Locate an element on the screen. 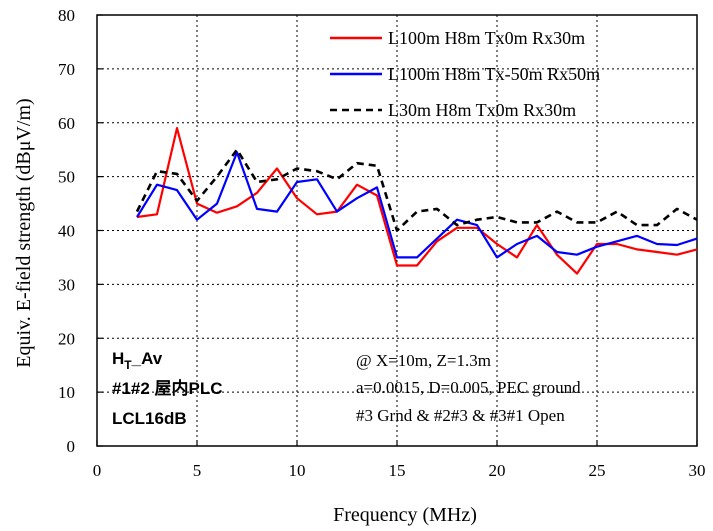 This screenshot has width=713, height=531. legend-label-1: L100m H8m Tx0m Rx30m is located at coordinates (486, 38).